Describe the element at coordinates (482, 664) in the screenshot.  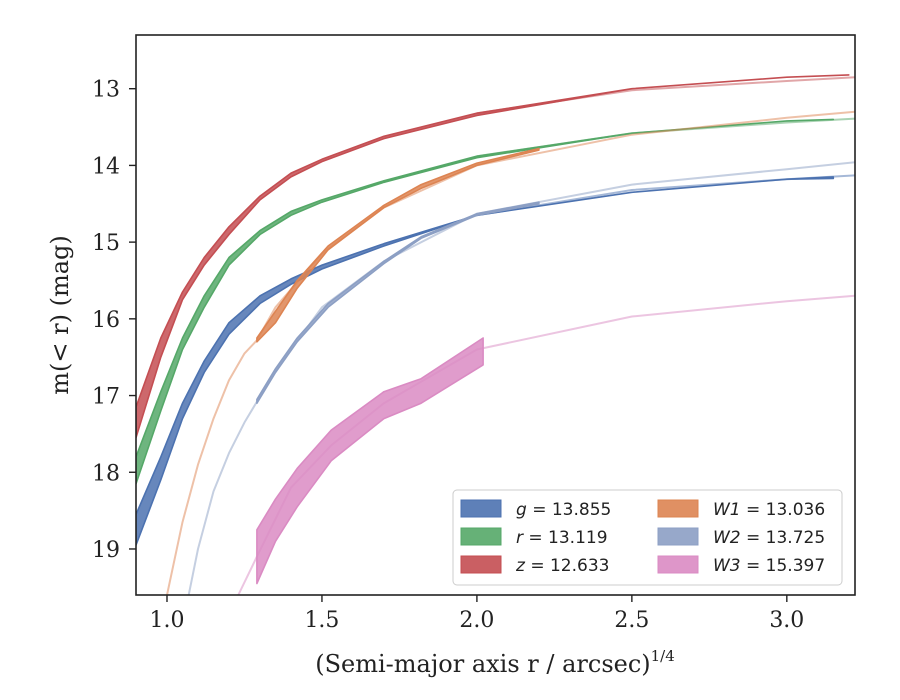
I see `x-axis-label-text: (Semi-major axis r / arcsec)` at that location.